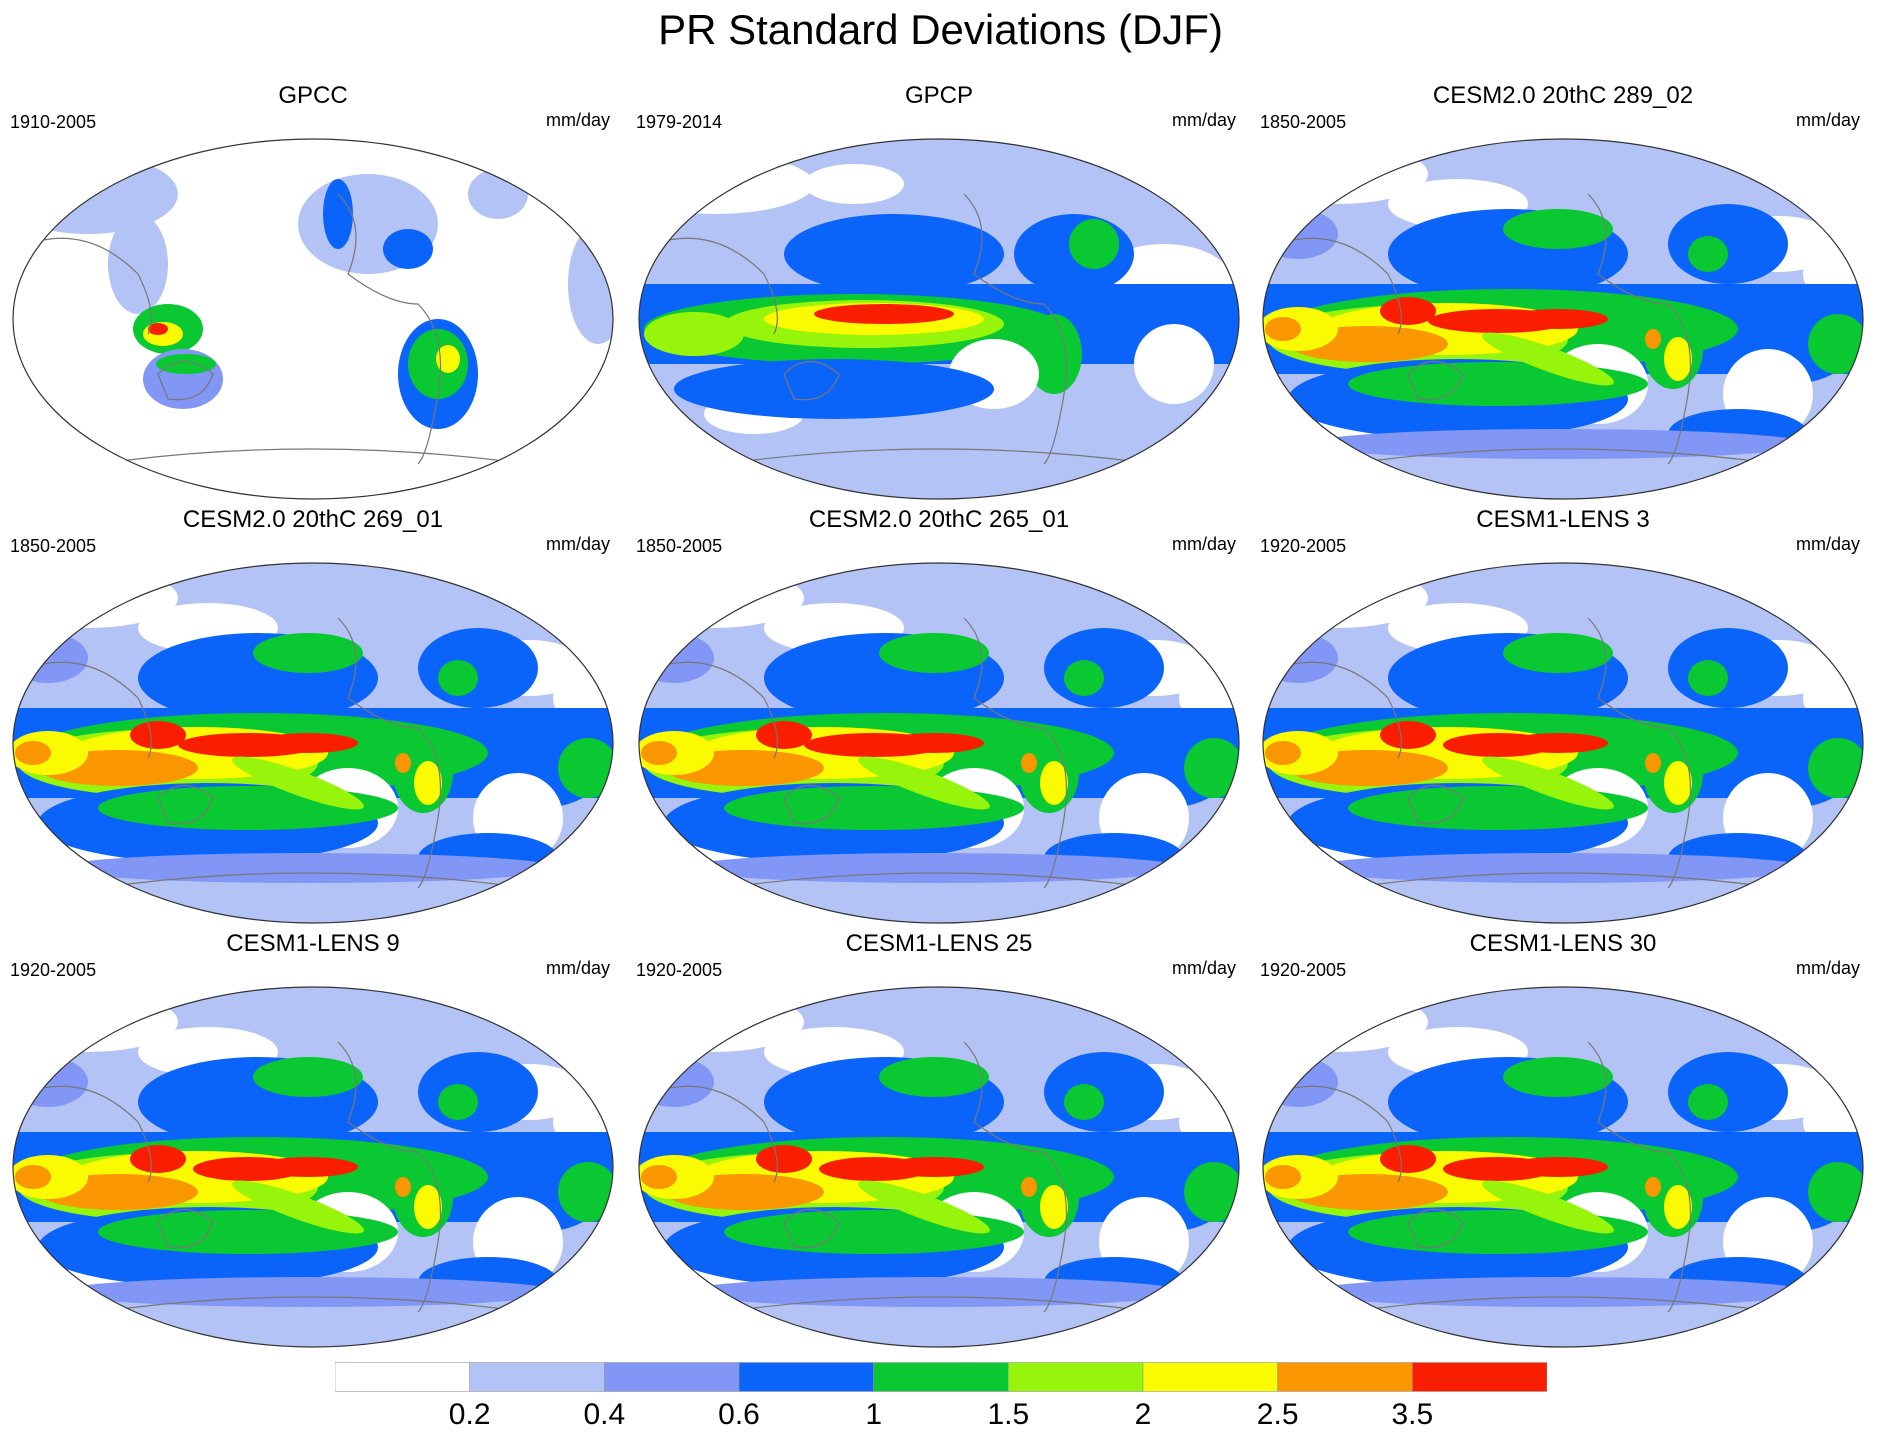 The width and height of the screenshot is (1881, 1432). I want to click on colorbar-level-label: 1, so click(873, 1414).